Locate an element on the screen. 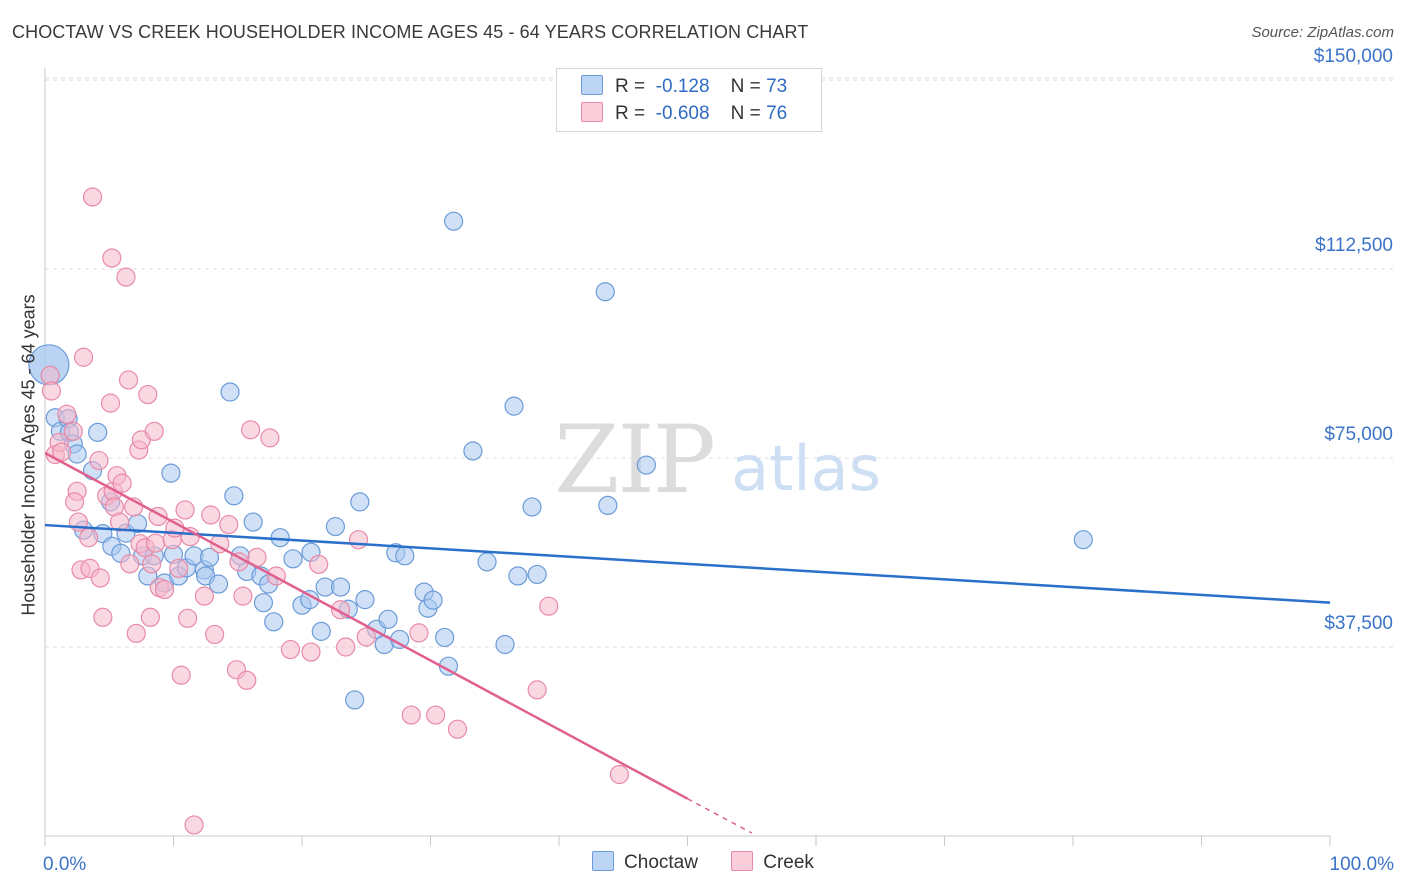  creek-legend-swatch is located at coordinates (742, 861).